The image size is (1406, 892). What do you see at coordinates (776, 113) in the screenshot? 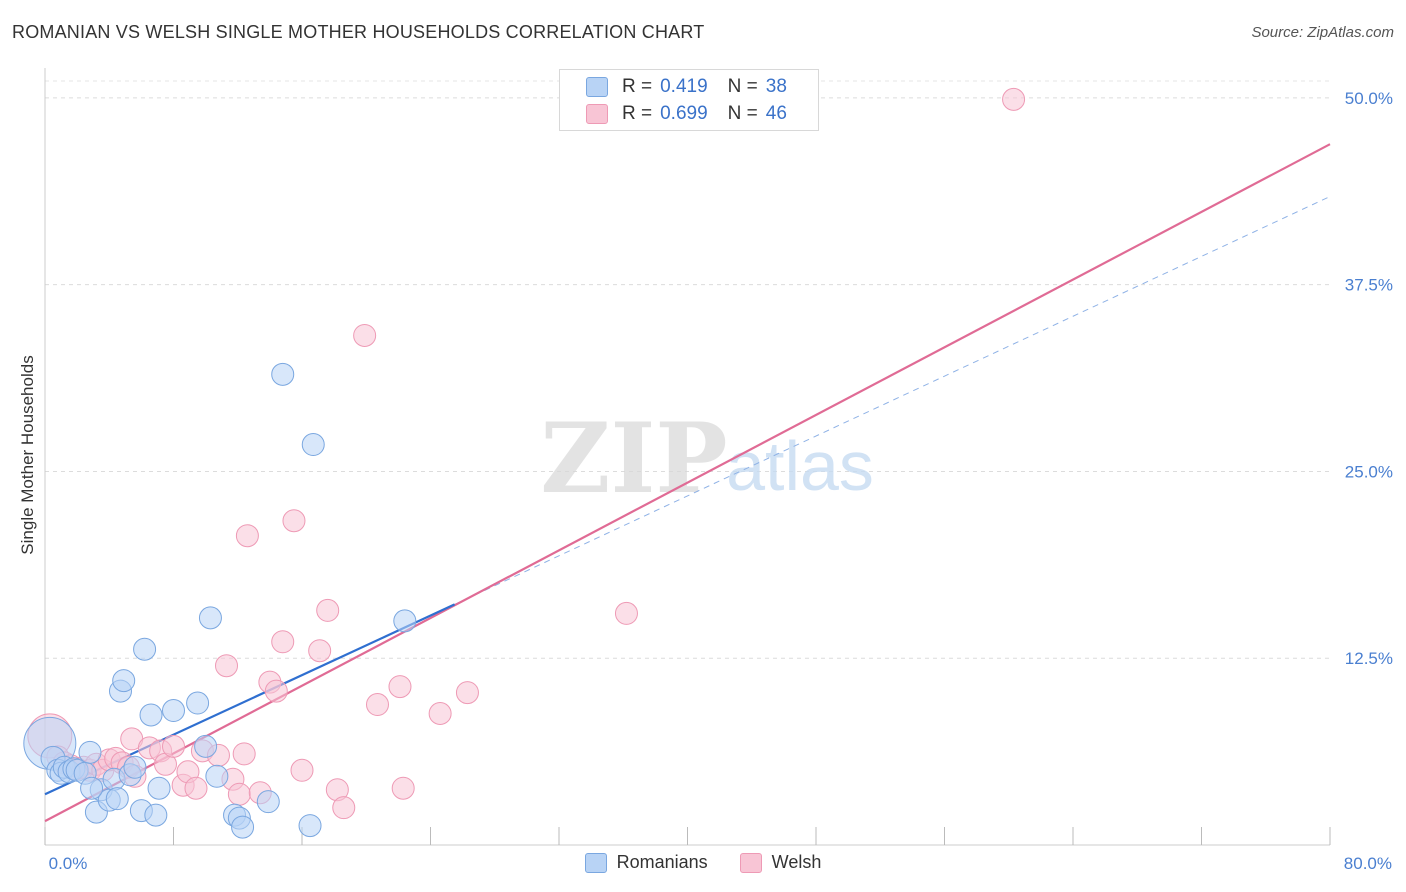
I see `legend-n-value: 46` at bounding box center [776, 113].